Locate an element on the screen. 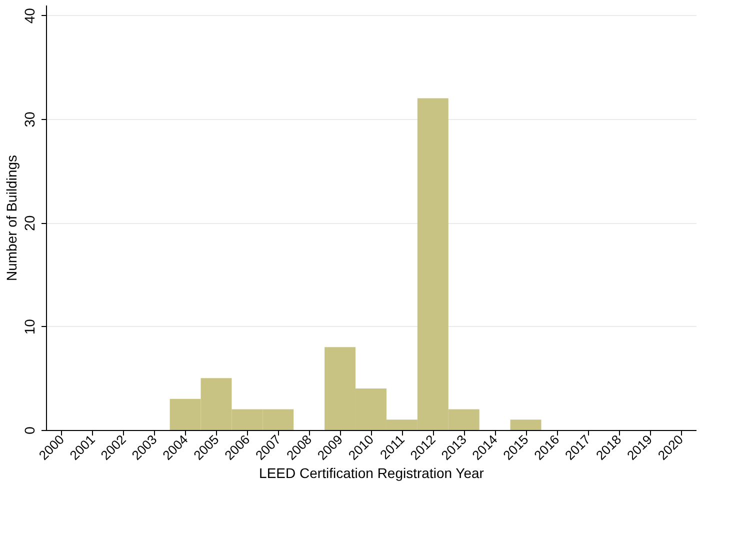  y-tick-label: 10 is located at coordinates (30, 326).